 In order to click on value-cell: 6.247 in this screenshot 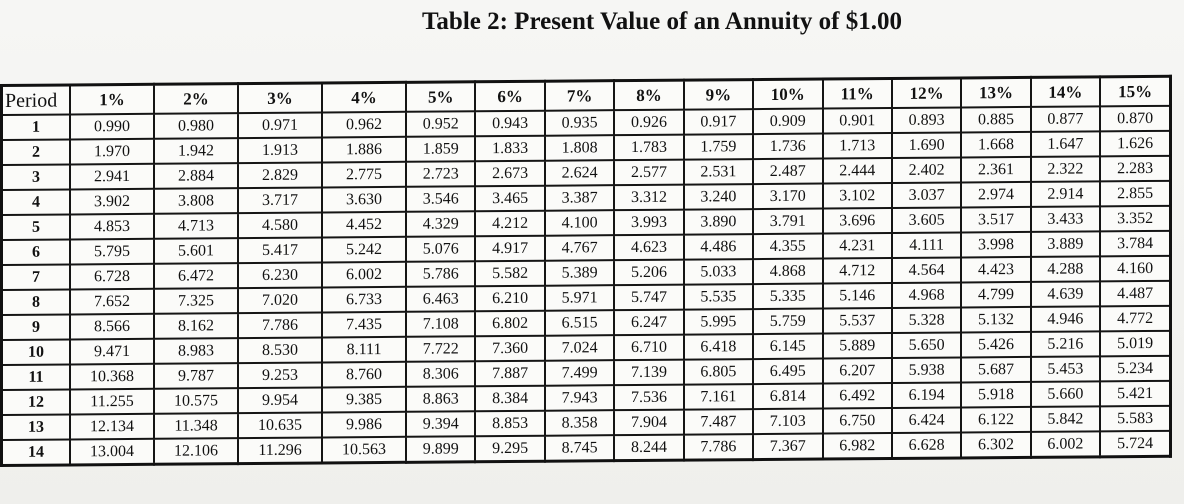, I will do `click(649, 322)`.